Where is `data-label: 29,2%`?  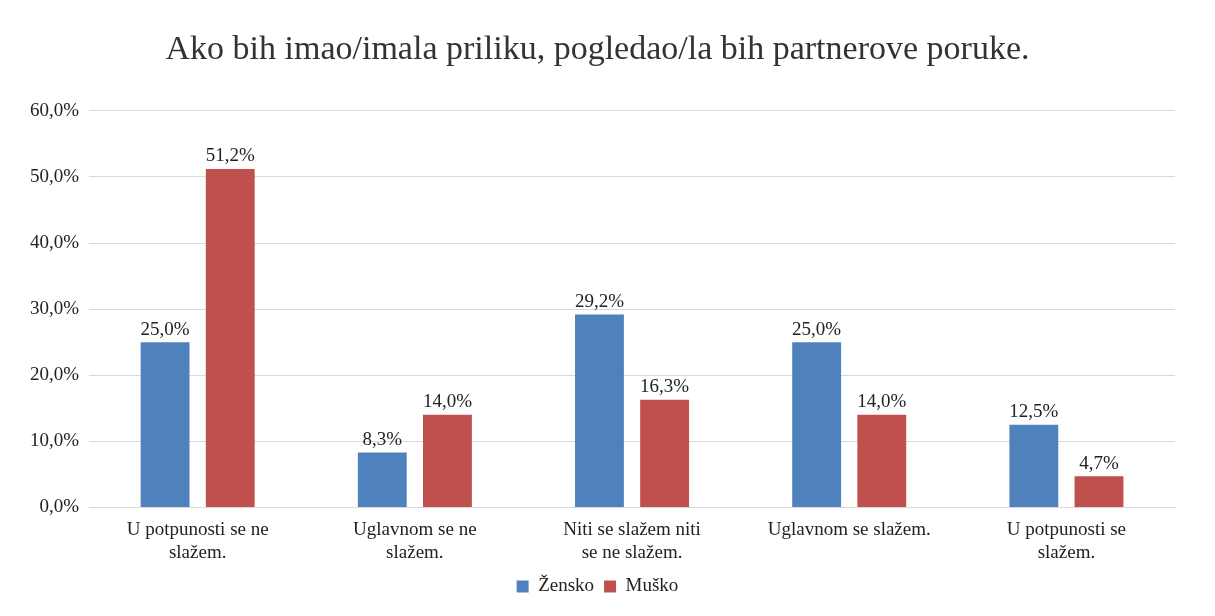
data-label: 29,2% is located at coordinates (599, 300).